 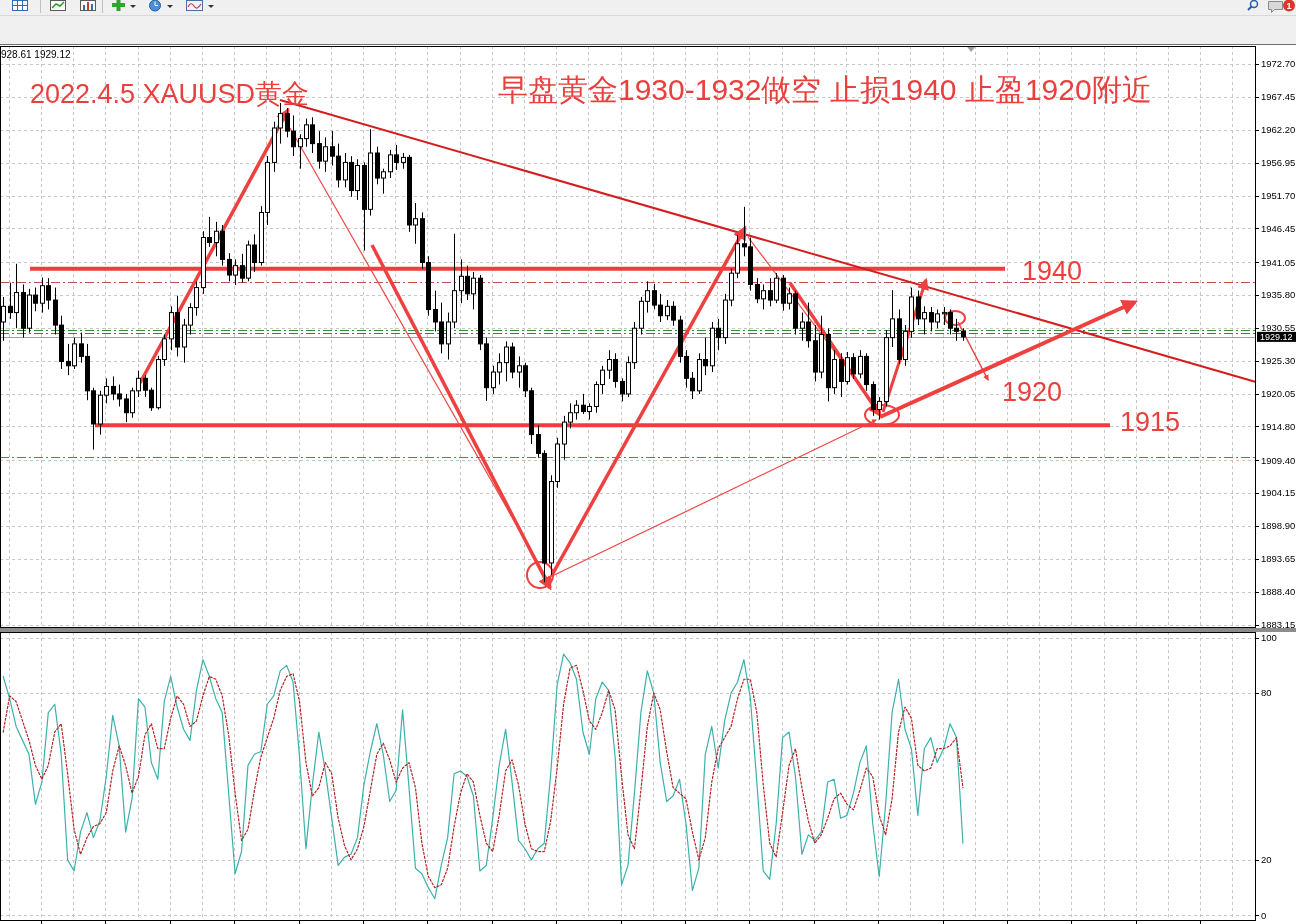 What do you see at coordinates (1266, 860) in the screenshot?
I see `y-tick-label: 20` at bounding box center [1266, 860].